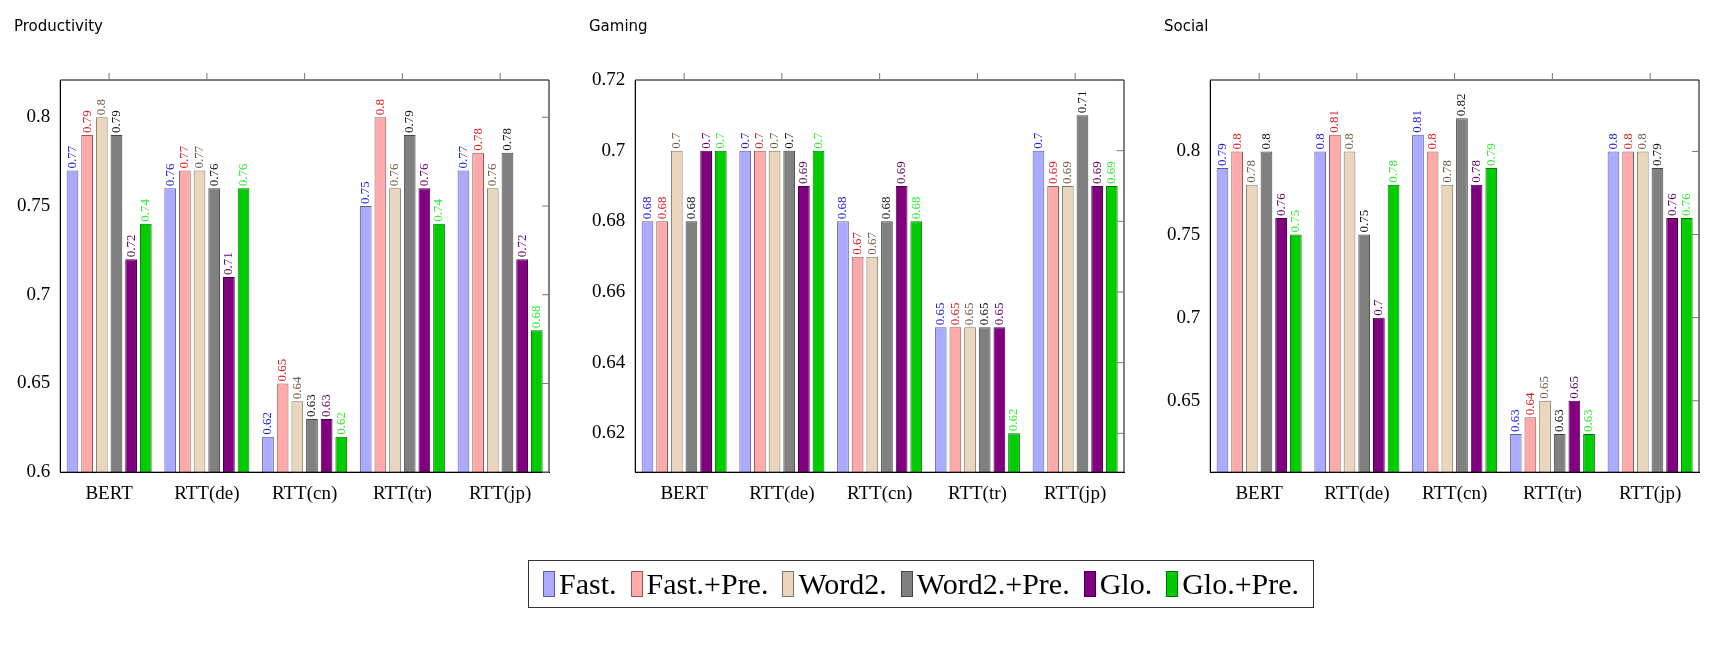 This screenshot has height=667, width=1728. What do you see at coordinates (588, 584) in the screenshot?
I see `legend-label: Fast.` at bounding box center [588, 584].